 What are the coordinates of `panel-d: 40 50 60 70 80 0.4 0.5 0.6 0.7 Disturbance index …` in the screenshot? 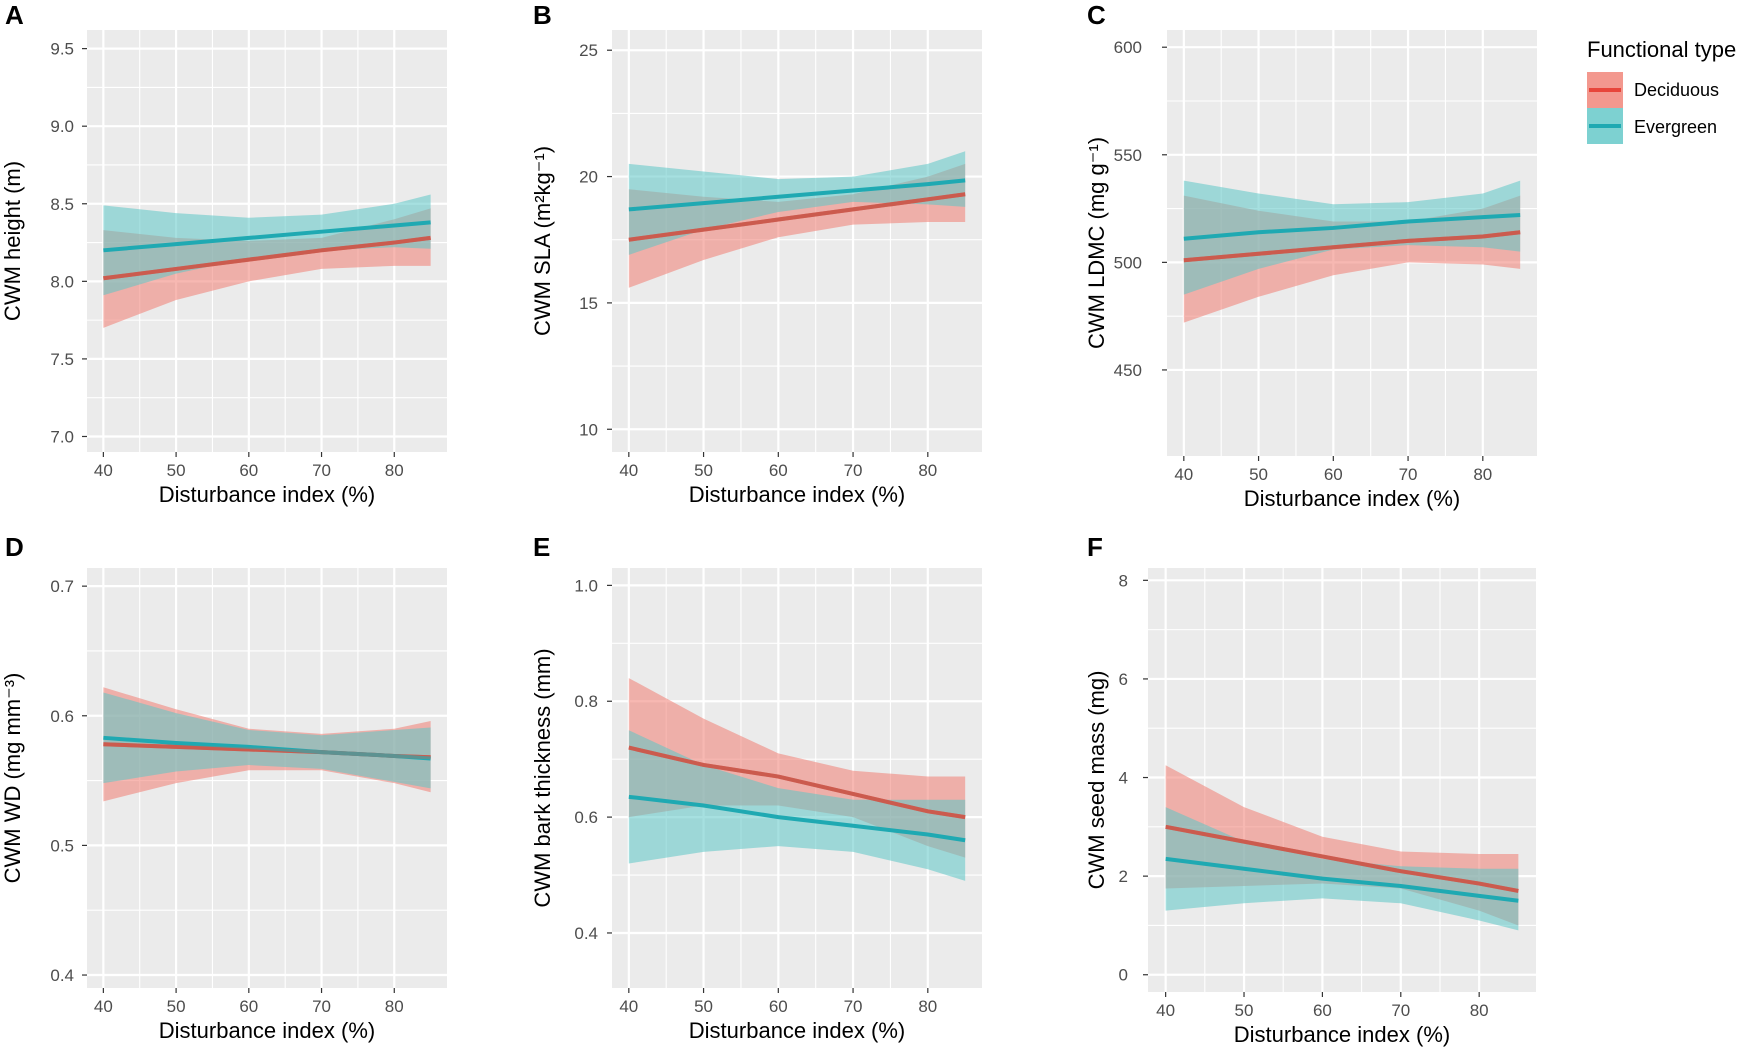 It's located at (223, 787).